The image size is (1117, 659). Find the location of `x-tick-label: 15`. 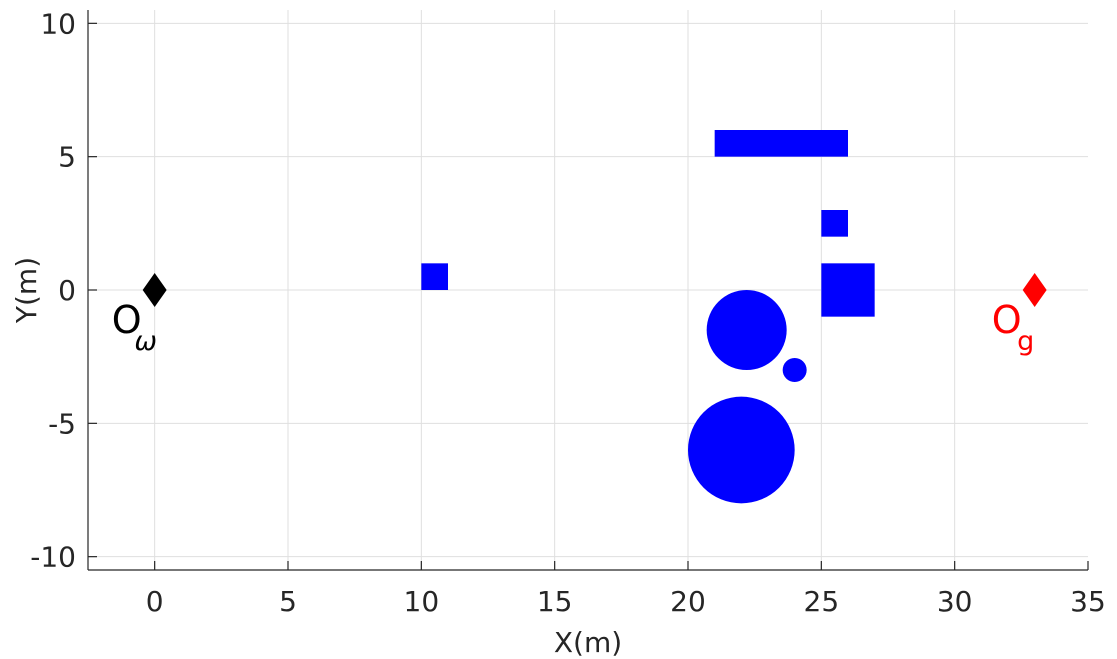

x-tick-label: 15 is located at coordinates (555, 601).